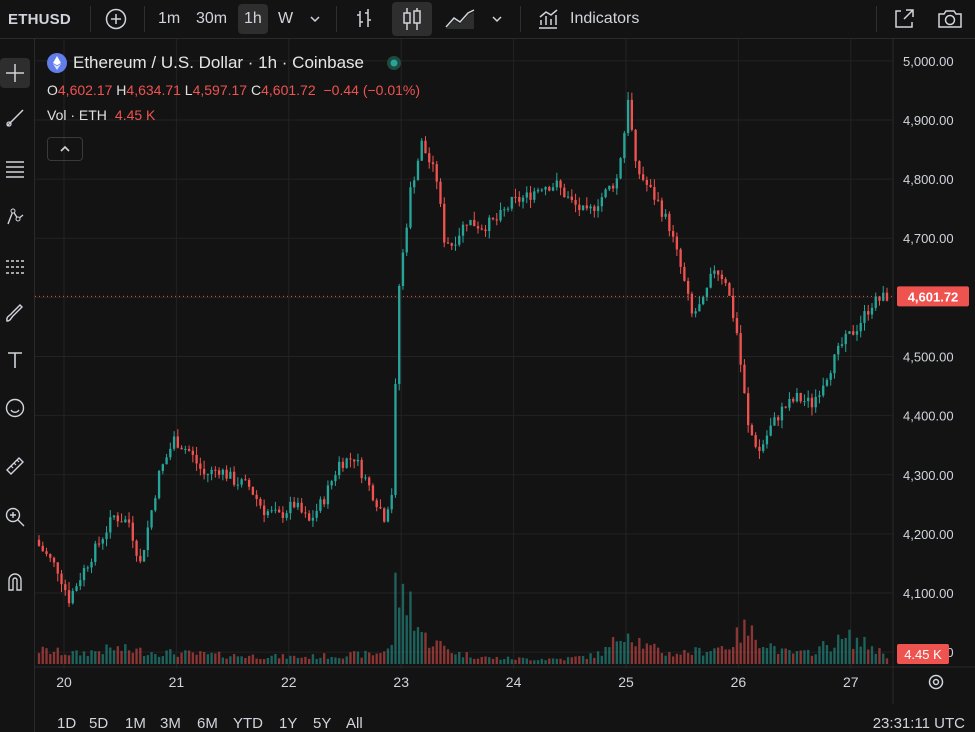 Image resolution: width=975 pixels, height=732 pixels. Describe the element at coordinates (15, 169) in the screenshot. I see `fib-retracement-icon` at that location.